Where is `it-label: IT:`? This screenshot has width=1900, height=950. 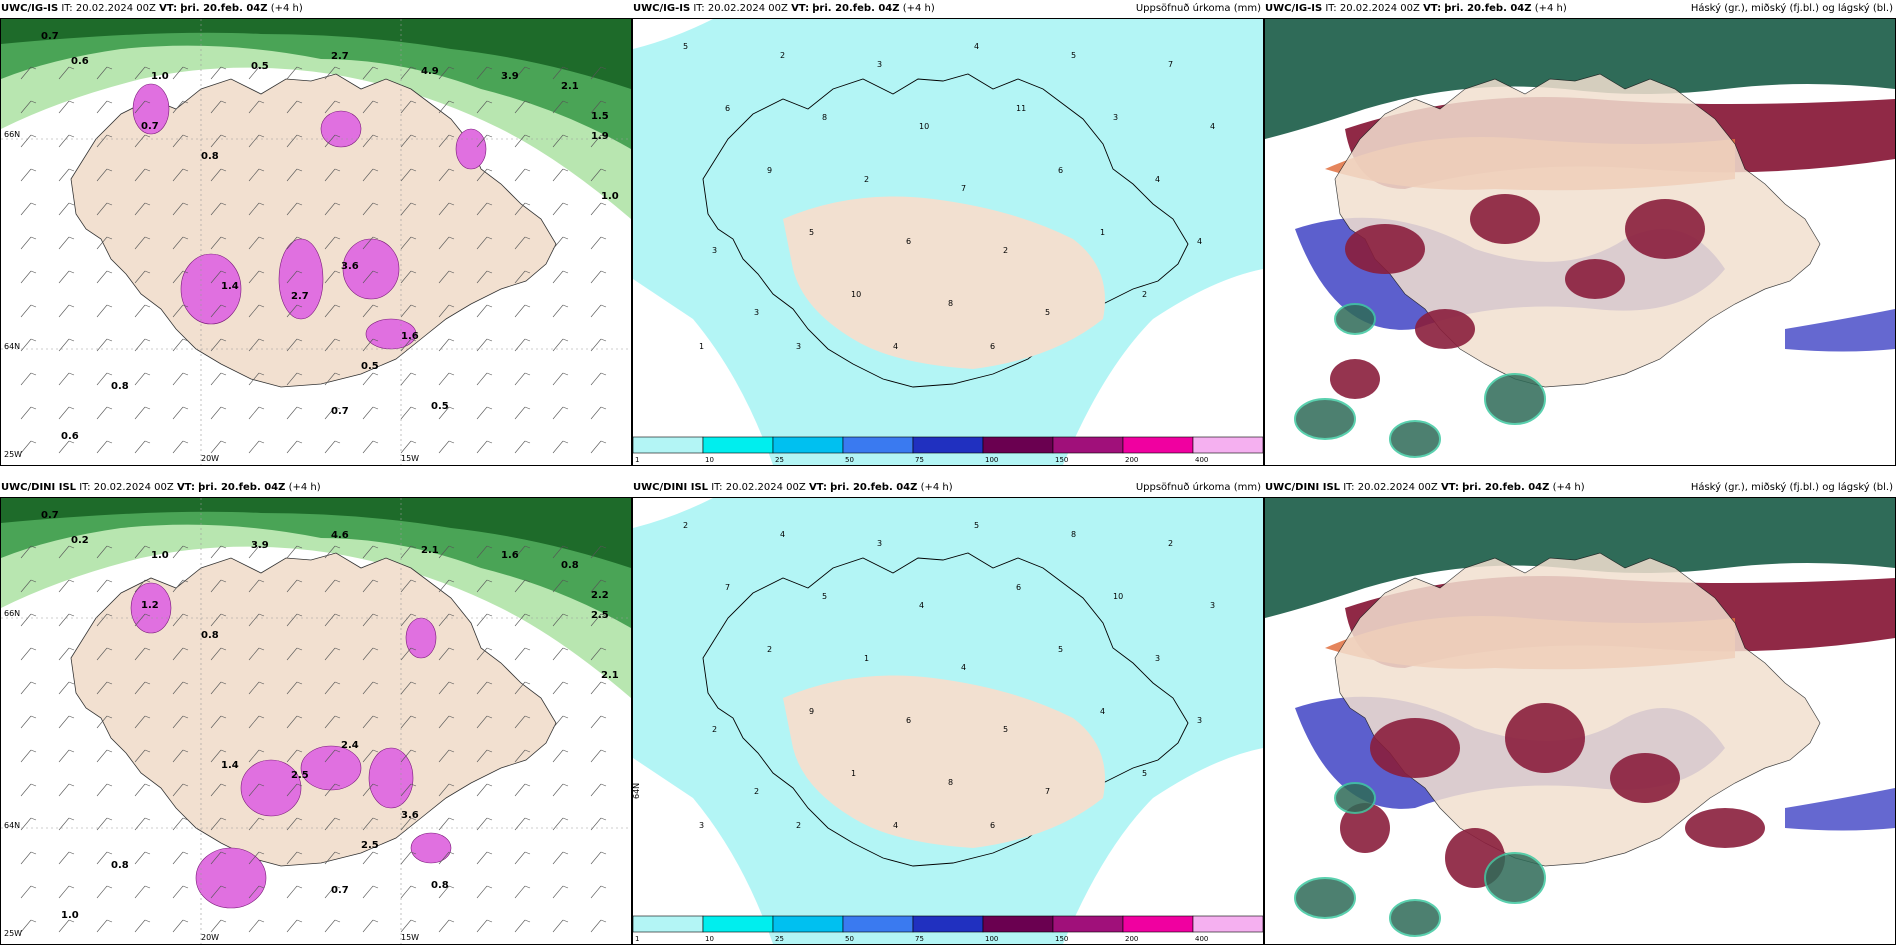
it-label: IT: is located at coordinates (717, 487).